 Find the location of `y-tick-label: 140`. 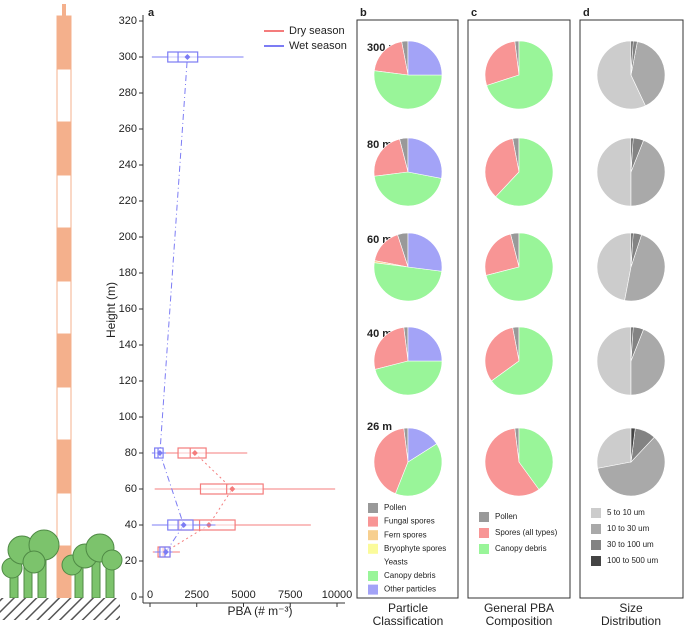

y-tick-label: 140 is located at coordinates (128, 345).